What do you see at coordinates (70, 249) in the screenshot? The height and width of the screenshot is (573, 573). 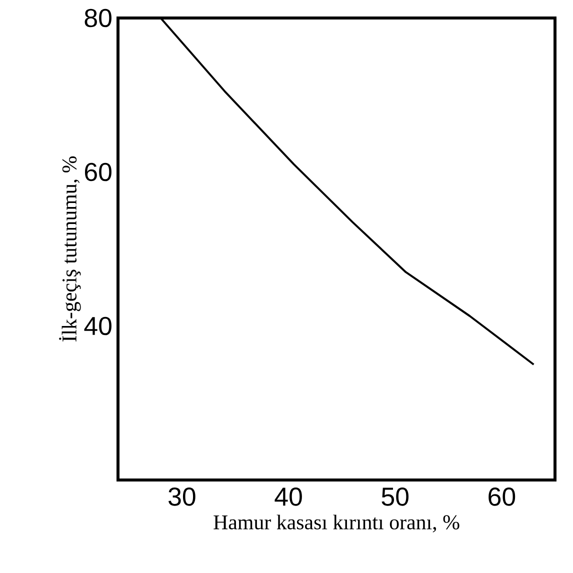 I see `y-axis-title: İlk-geçiş tutunumu, %` at bounding box center [70, 249].